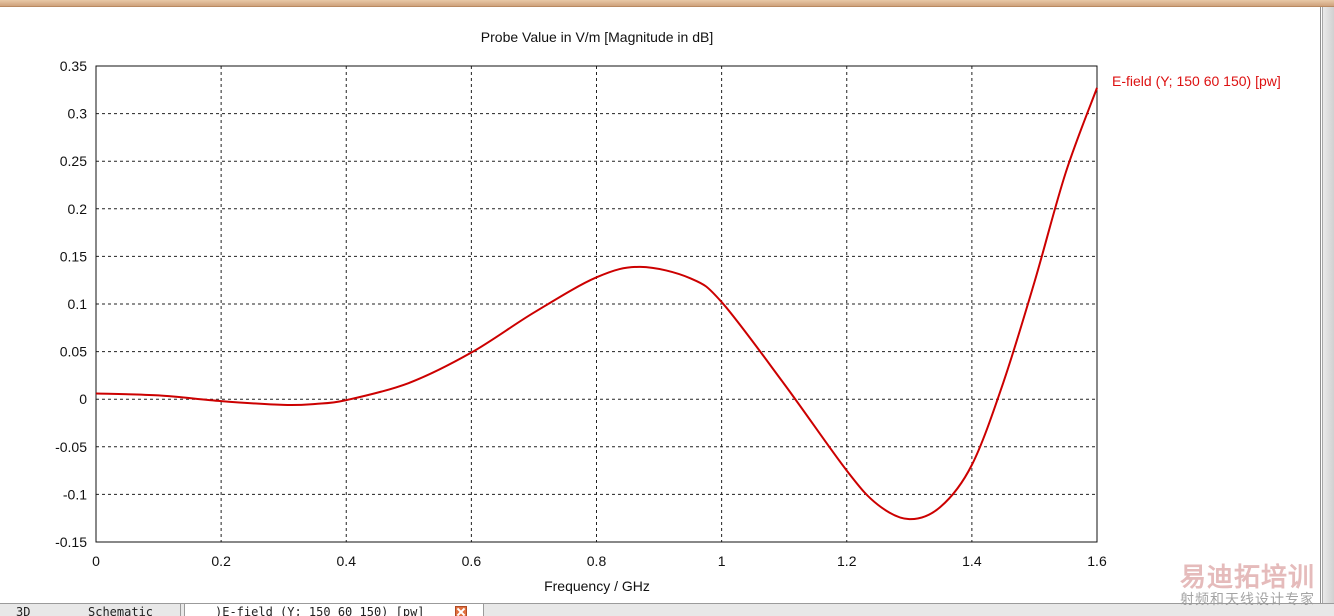 The image size is (1334, 616). Describe the element at coordinates (1320, 305) in the screenshot. I see `panel-divider` at that location.